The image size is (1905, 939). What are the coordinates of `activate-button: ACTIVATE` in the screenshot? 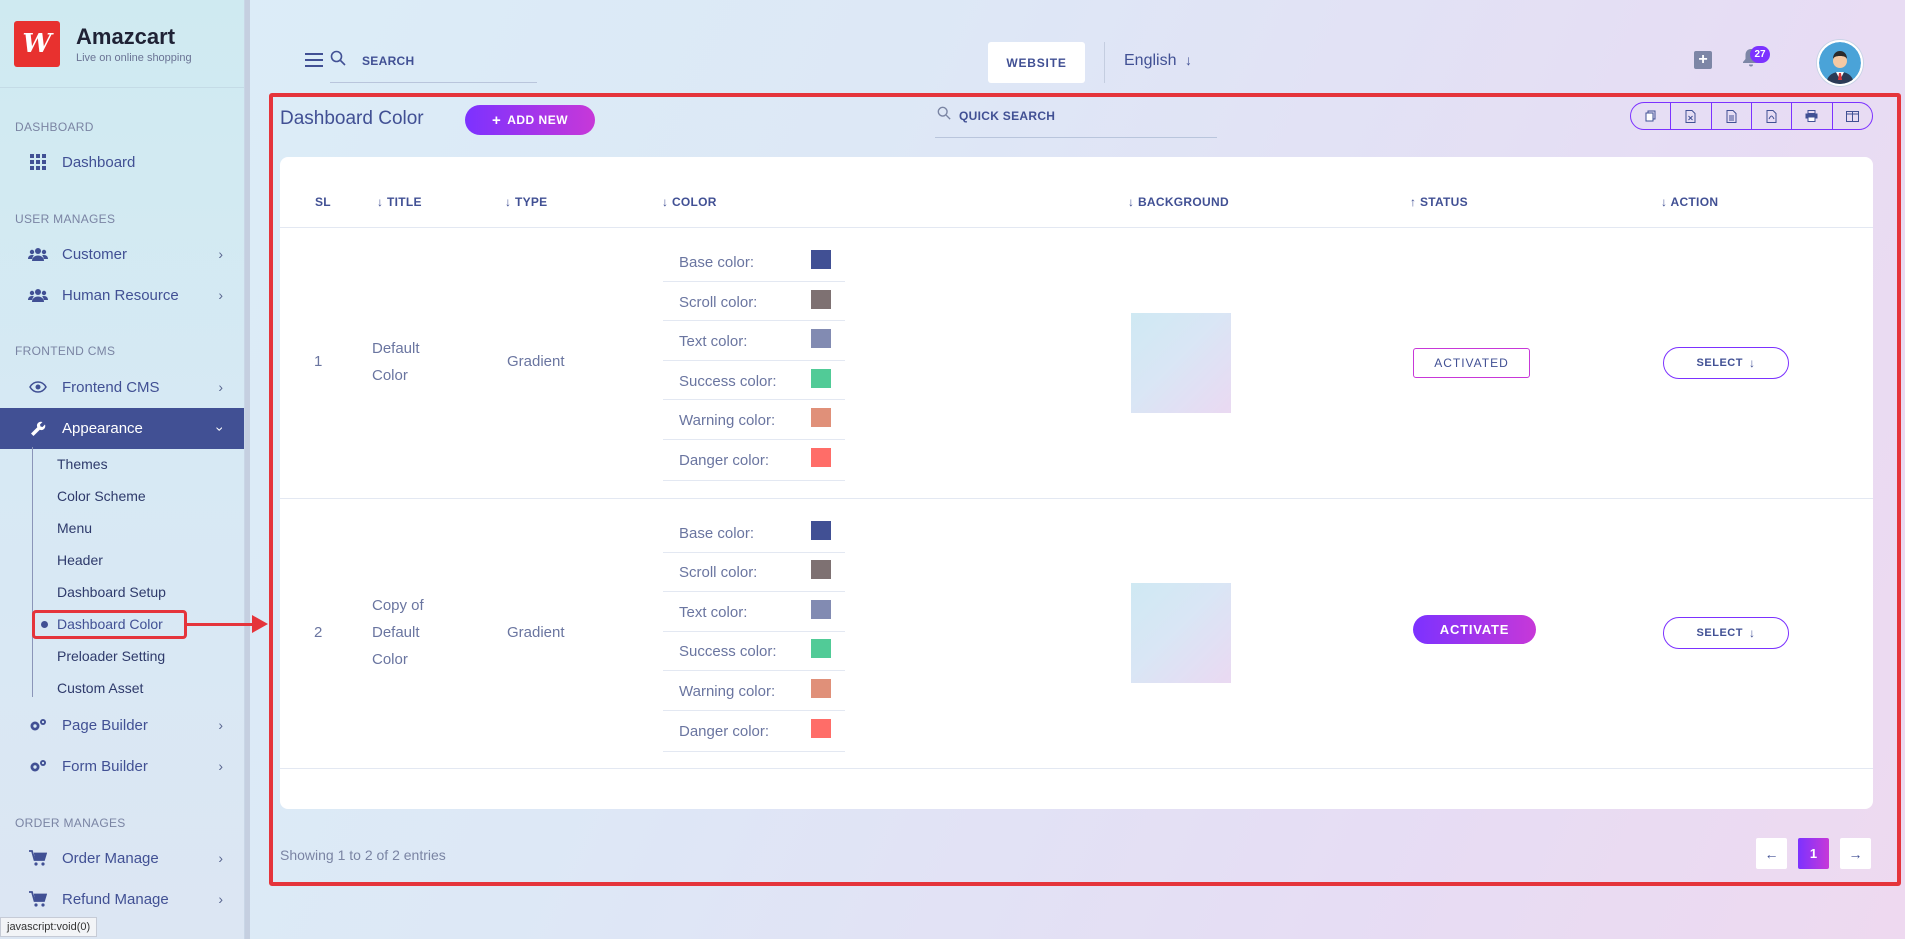 It's located at (1474, 629).